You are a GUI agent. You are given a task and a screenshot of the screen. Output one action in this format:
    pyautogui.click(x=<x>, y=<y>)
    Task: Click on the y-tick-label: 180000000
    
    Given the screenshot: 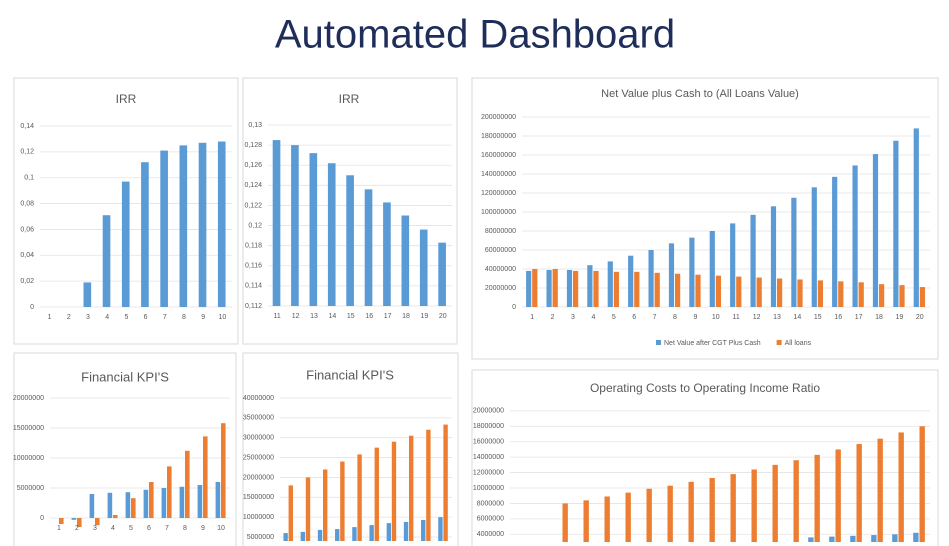 What is the action you would take?
    pyautogui.click(x=498, y=136)
    